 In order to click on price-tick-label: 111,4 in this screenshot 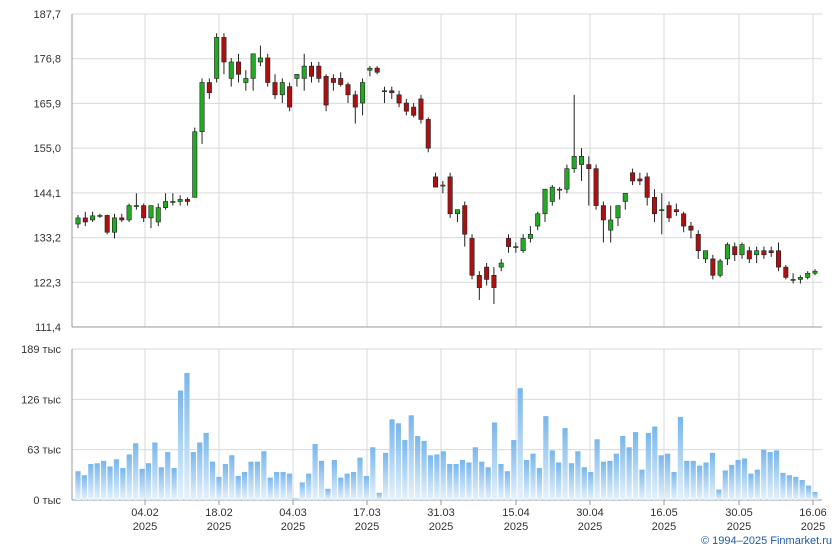, I will do `click(48, 328)`.